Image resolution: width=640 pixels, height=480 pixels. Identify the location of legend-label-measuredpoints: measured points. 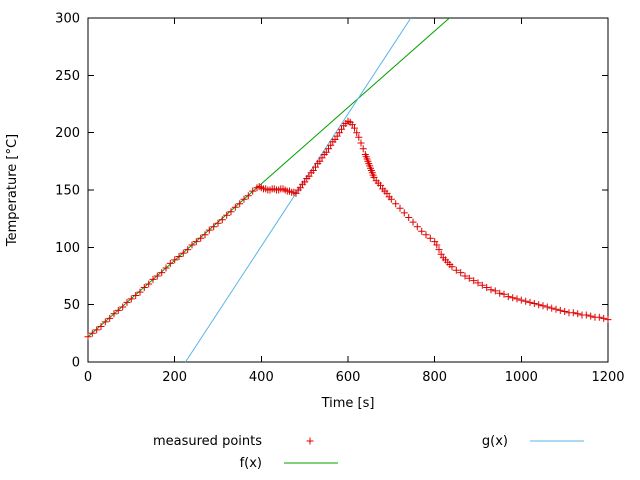
(207, 441).